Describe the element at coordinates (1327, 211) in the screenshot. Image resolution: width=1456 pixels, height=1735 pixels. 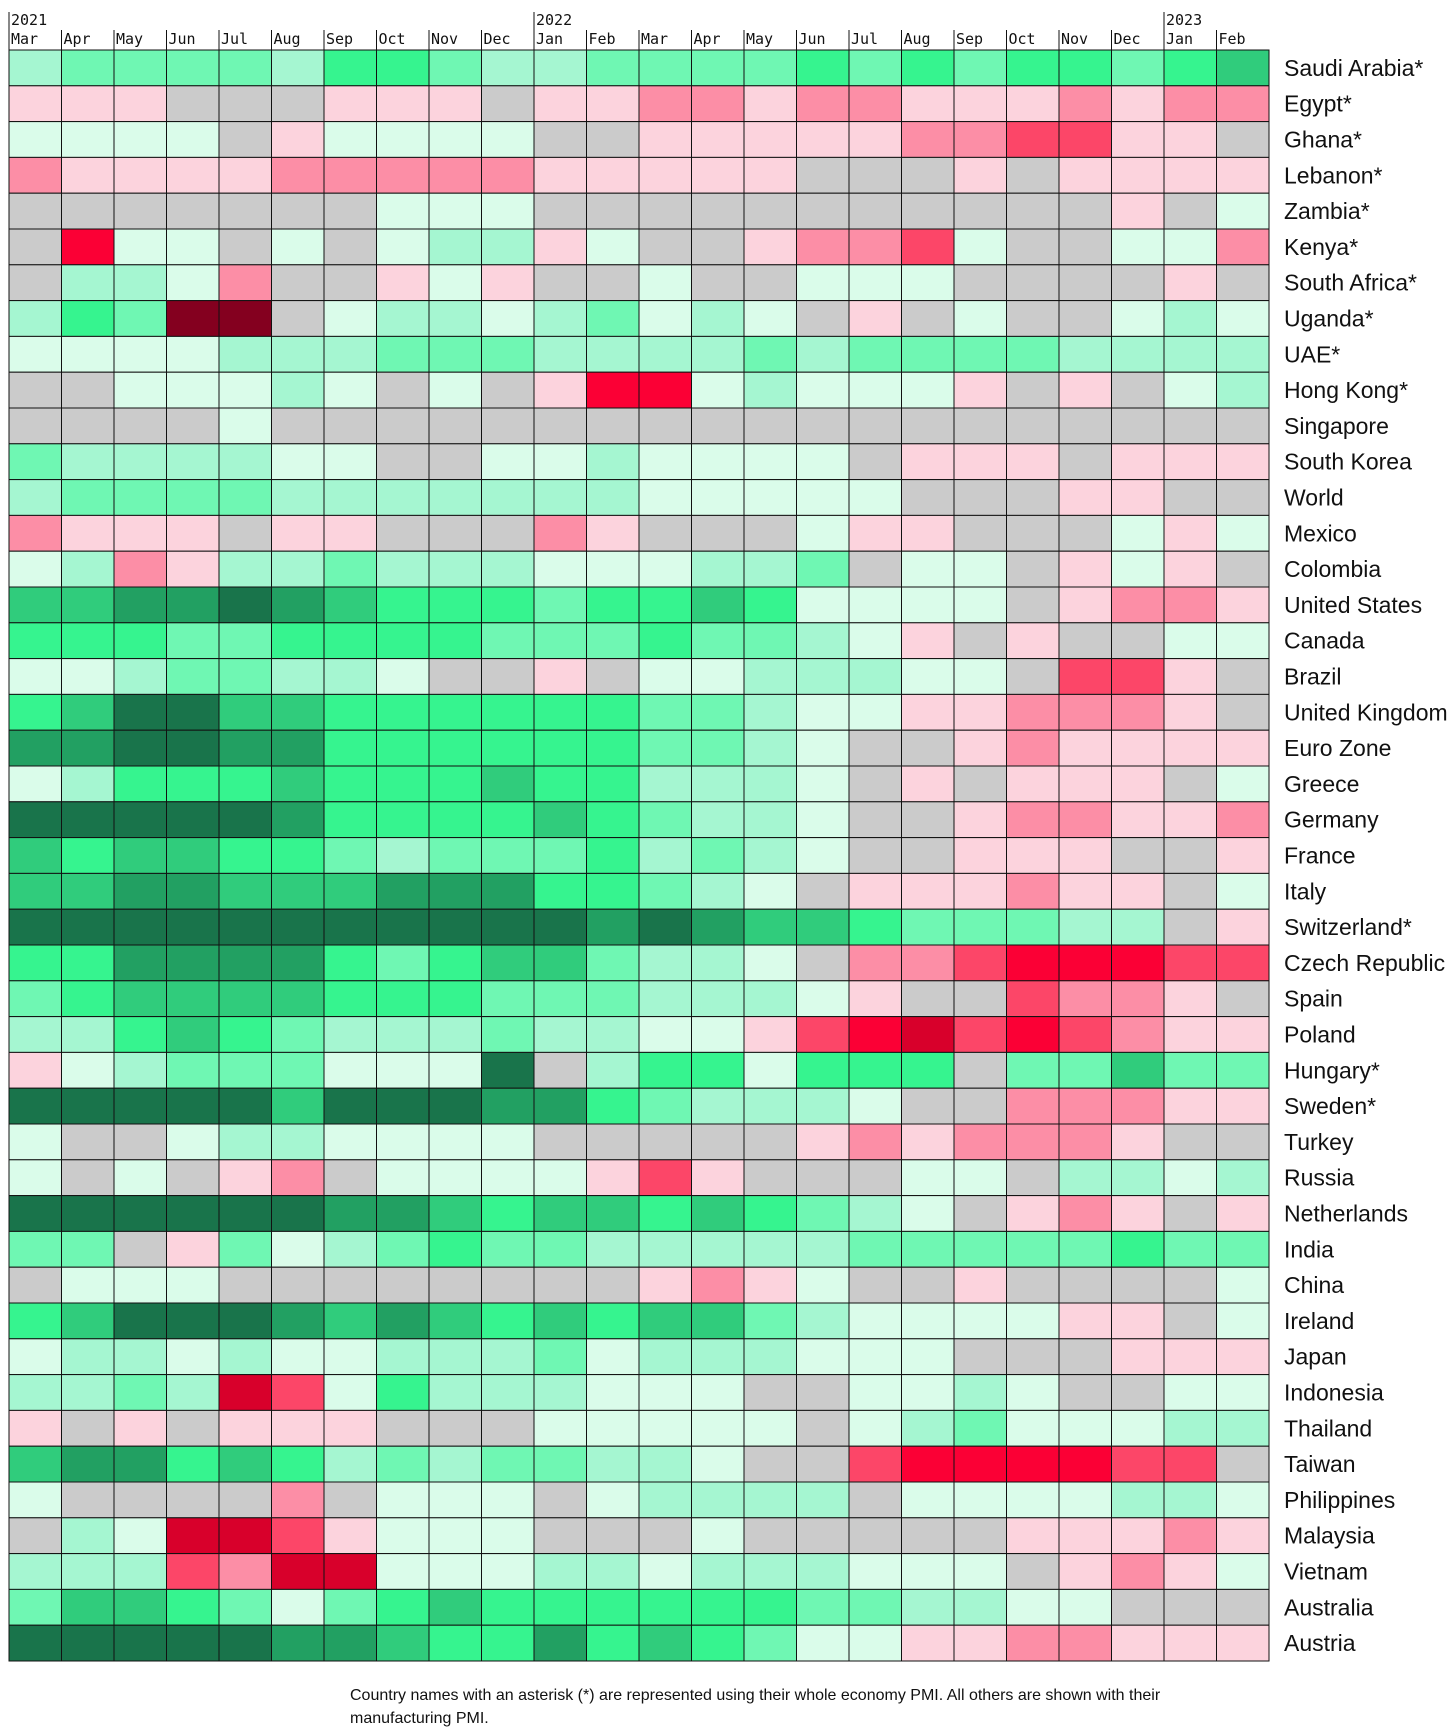
I see `country-label: Zambia*` at that location.